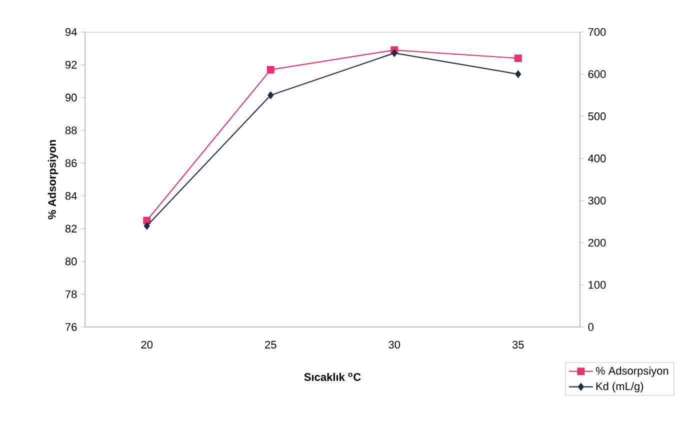 The image size is (680, 424). Describe the element at coordinates (71, 228) in the screenshot. I see `y-tick-label: 82` at that location.